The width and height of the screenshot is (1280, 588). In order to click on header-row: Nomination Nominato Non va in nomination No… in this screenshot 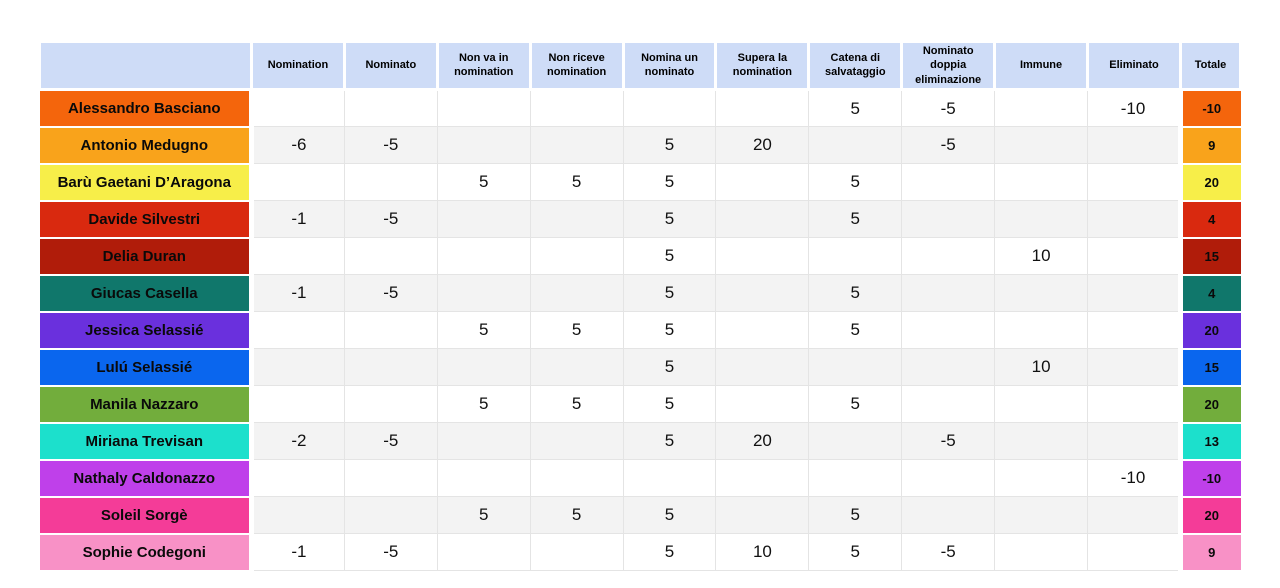, I will do `click(640, 65)`.